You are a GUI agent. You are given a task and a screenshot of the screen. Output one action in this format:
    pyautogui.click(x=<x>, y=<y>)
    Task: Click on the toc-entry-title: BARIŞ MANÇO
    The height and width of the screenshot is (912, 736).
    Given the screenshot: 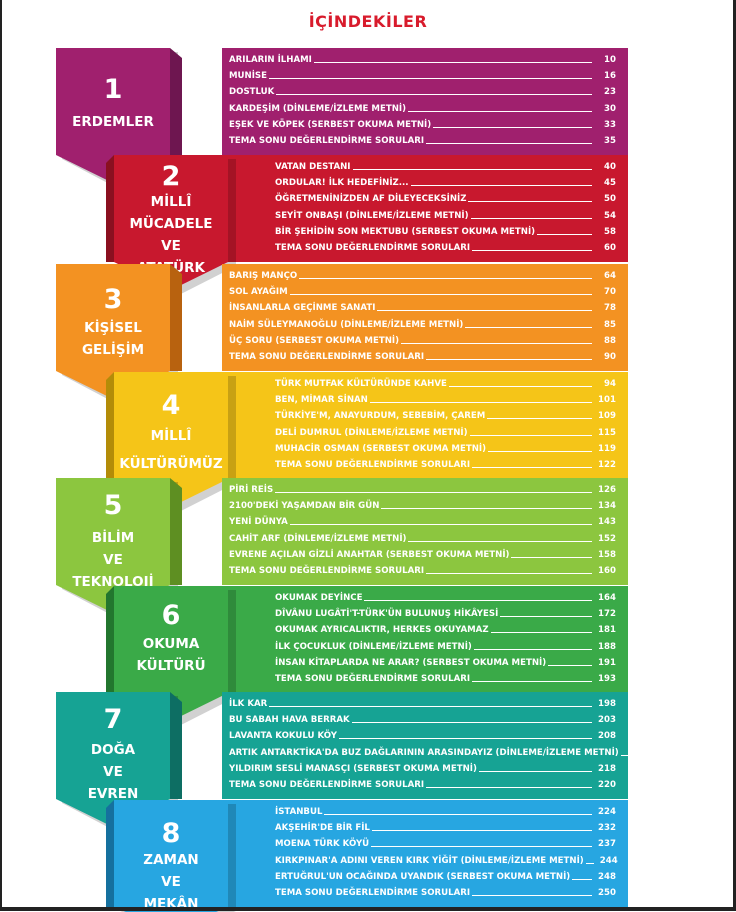 What is the action you would take?
    pyautogui.click(x=263, y=276)
    